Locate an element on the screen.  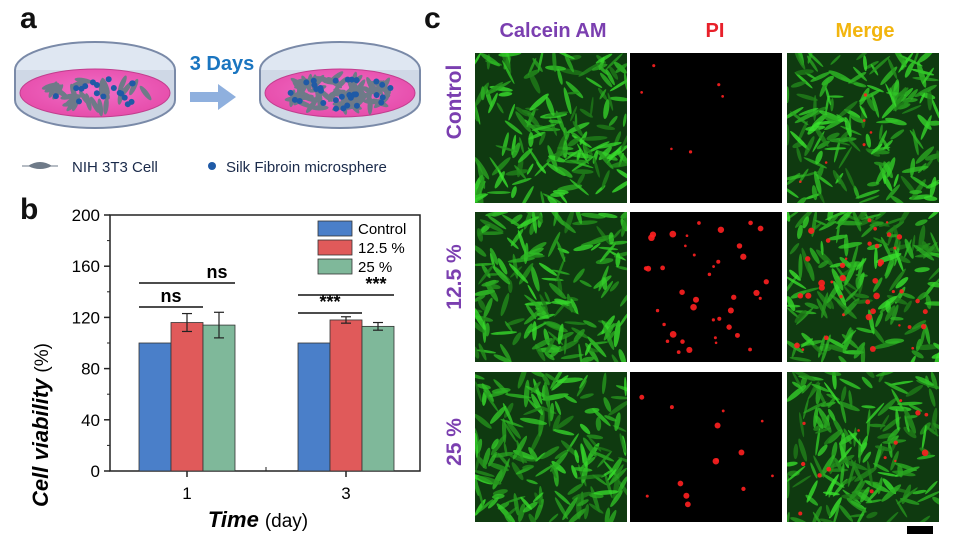
y-tick-label: 160 is located at coordinates (86, 266).